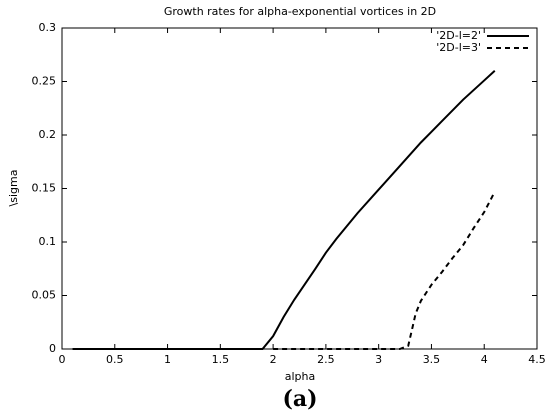 Image resolution: width=550 pixels, height=415 pixels. I want to click on y-tick-label: 0.3, so click(48, 27).